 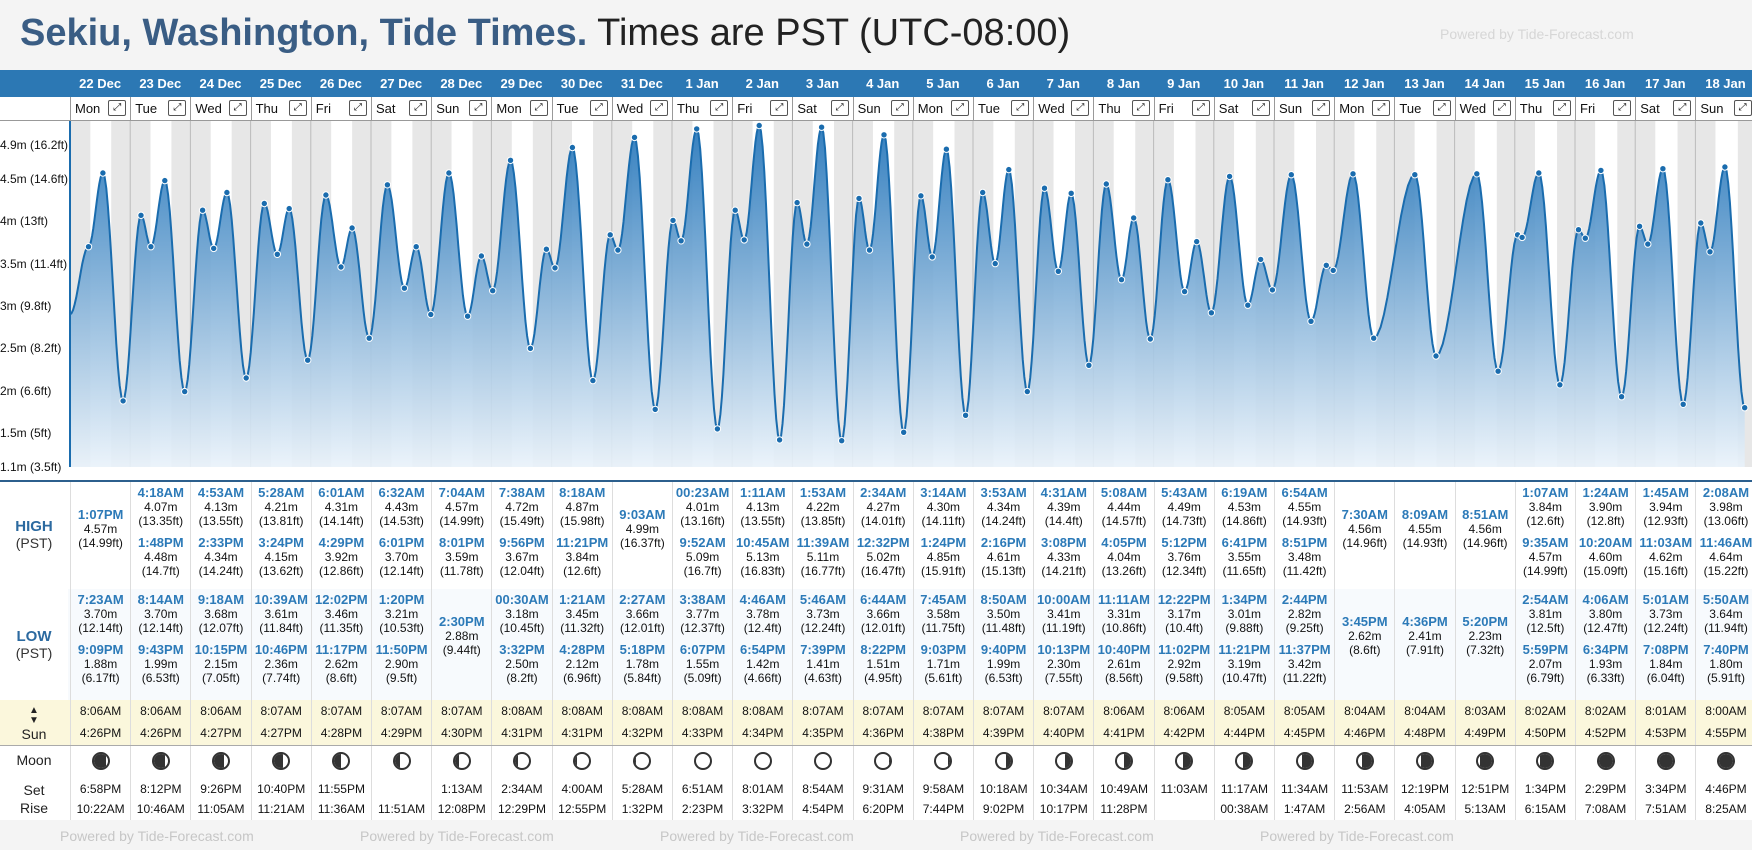 I want to click on tide-height-m: 3.68m, so click(x=221, y=614).